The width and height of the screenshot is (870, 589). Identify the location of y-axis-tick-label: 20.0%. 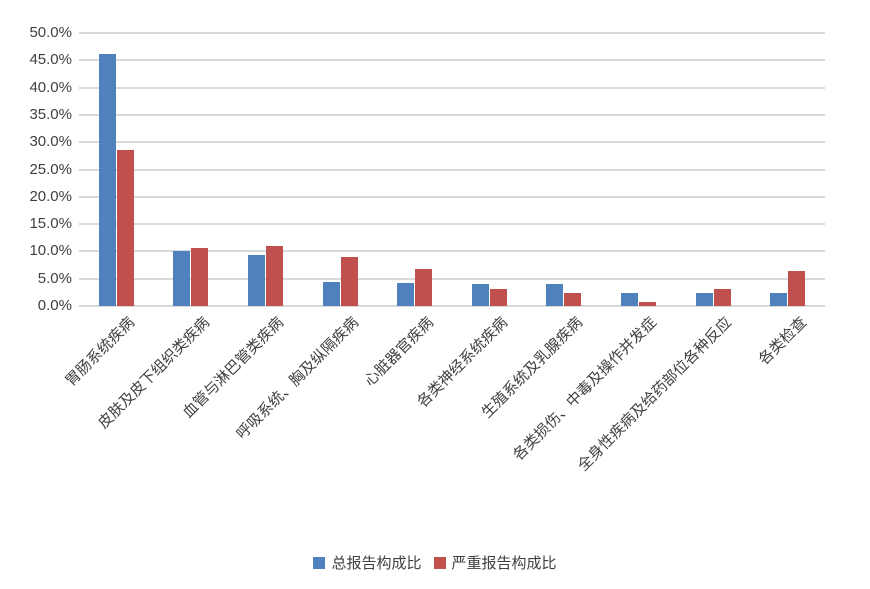
(50, 196).